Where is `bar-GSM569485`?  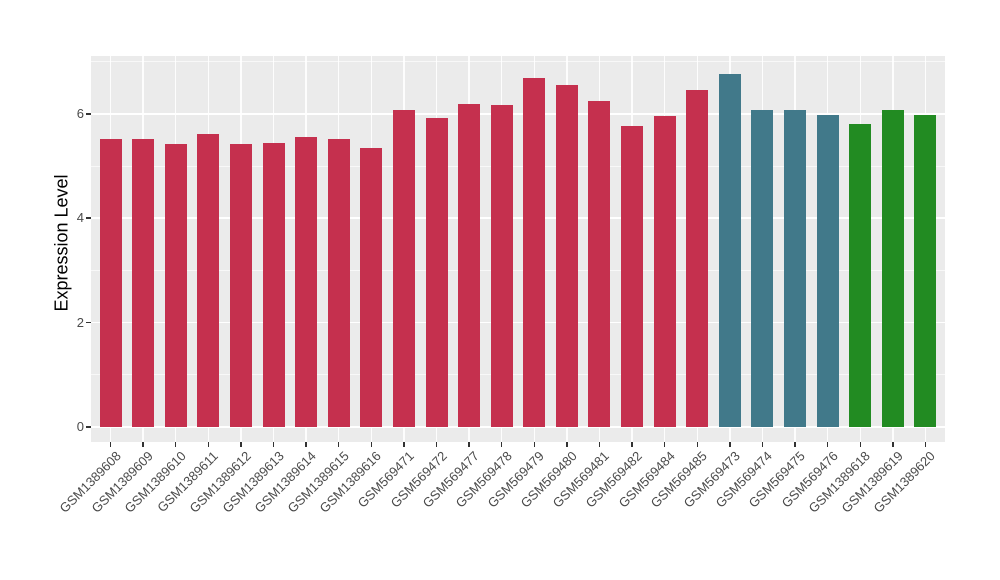 bar-GSM569485 is located at coordinates (697, 258).